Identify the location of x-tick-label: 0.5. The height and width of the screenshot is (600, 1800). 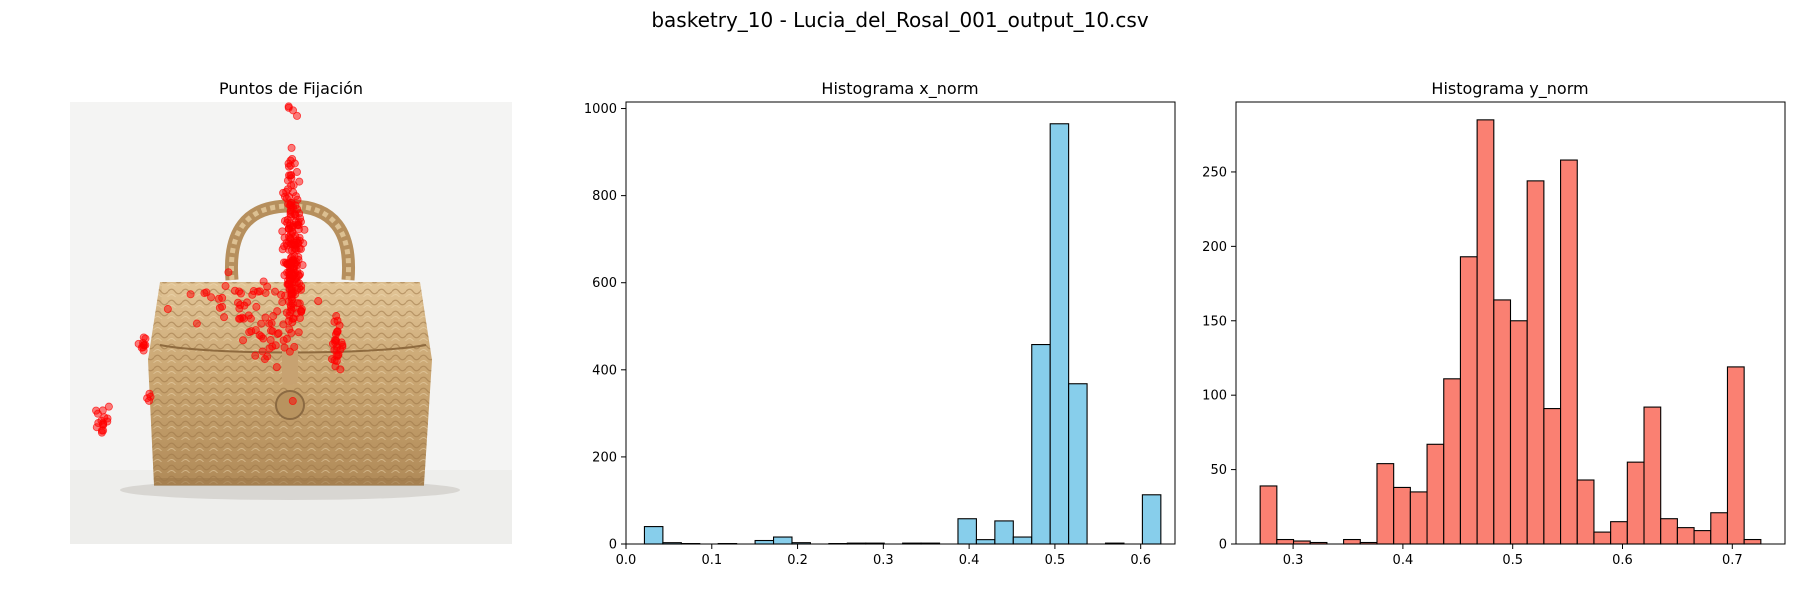
(1512, 560).